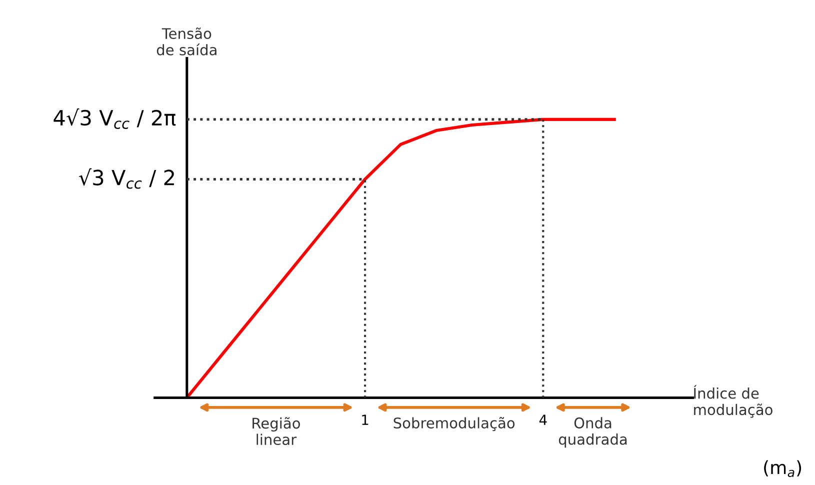 The image size is (815, 485). Describe the element at coordinates (276, 431) in the screenshot. I see `text: Região linear` at that location.